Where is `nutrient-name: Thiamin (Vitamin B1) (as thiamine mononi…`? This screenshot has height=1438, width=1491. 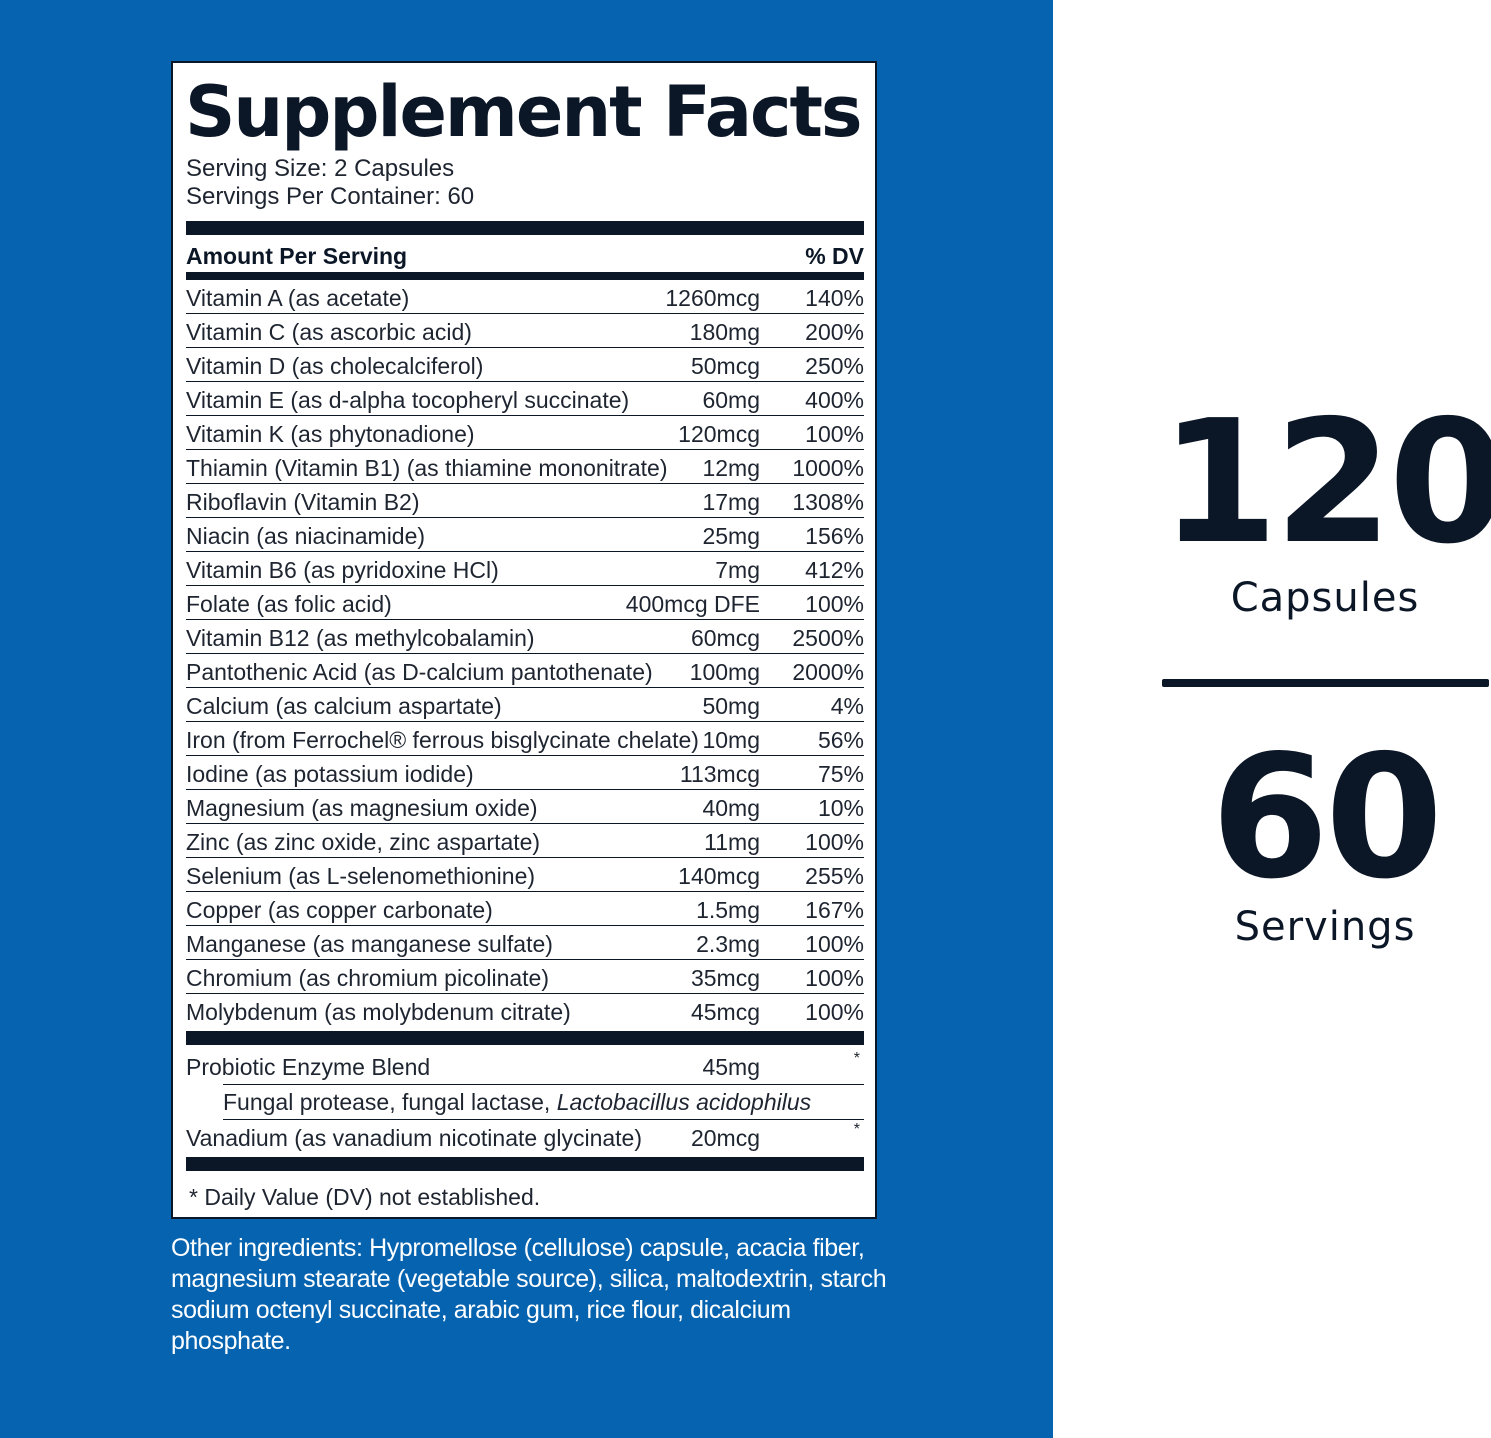 nutrient-name: Thiamin (Vitamin B1) (as thiamine mononi… is located at coordinates (427, 468).